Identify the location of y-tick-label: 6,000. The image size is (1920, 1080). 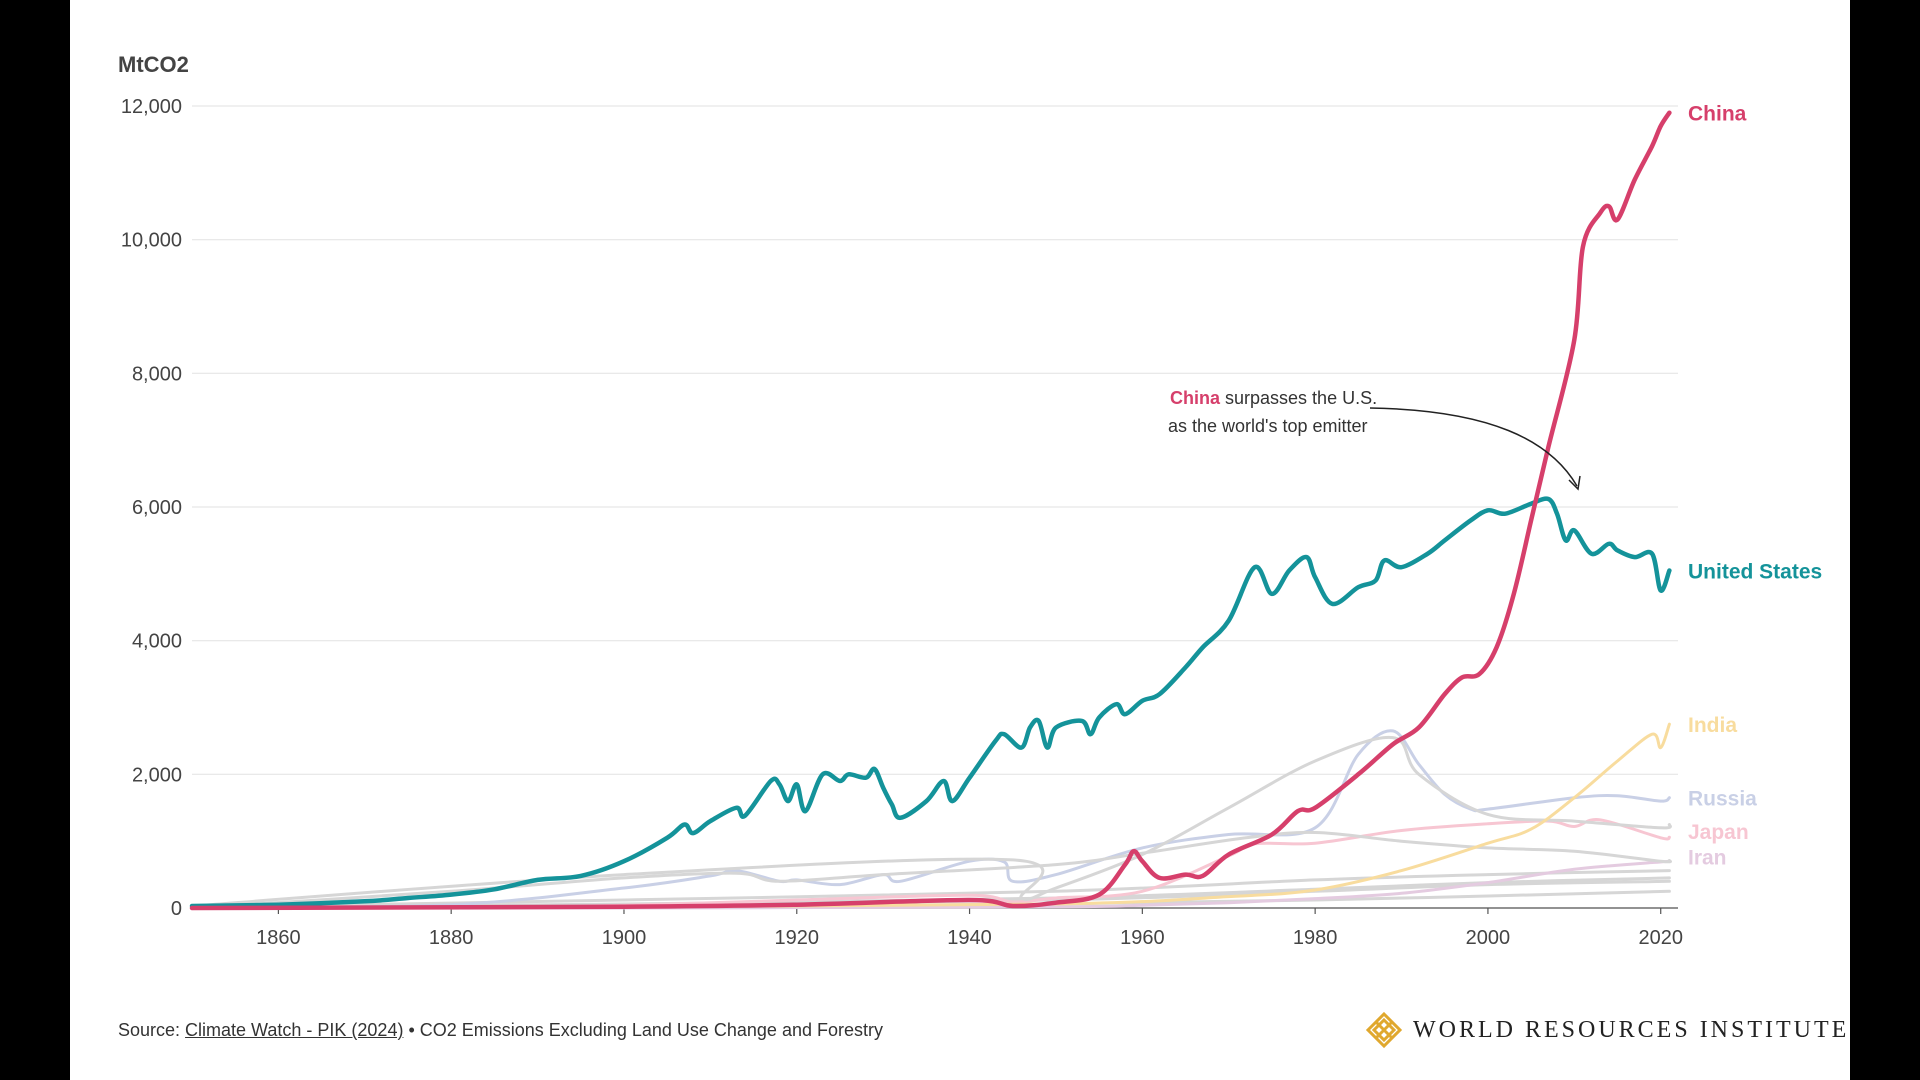
(157, 508).